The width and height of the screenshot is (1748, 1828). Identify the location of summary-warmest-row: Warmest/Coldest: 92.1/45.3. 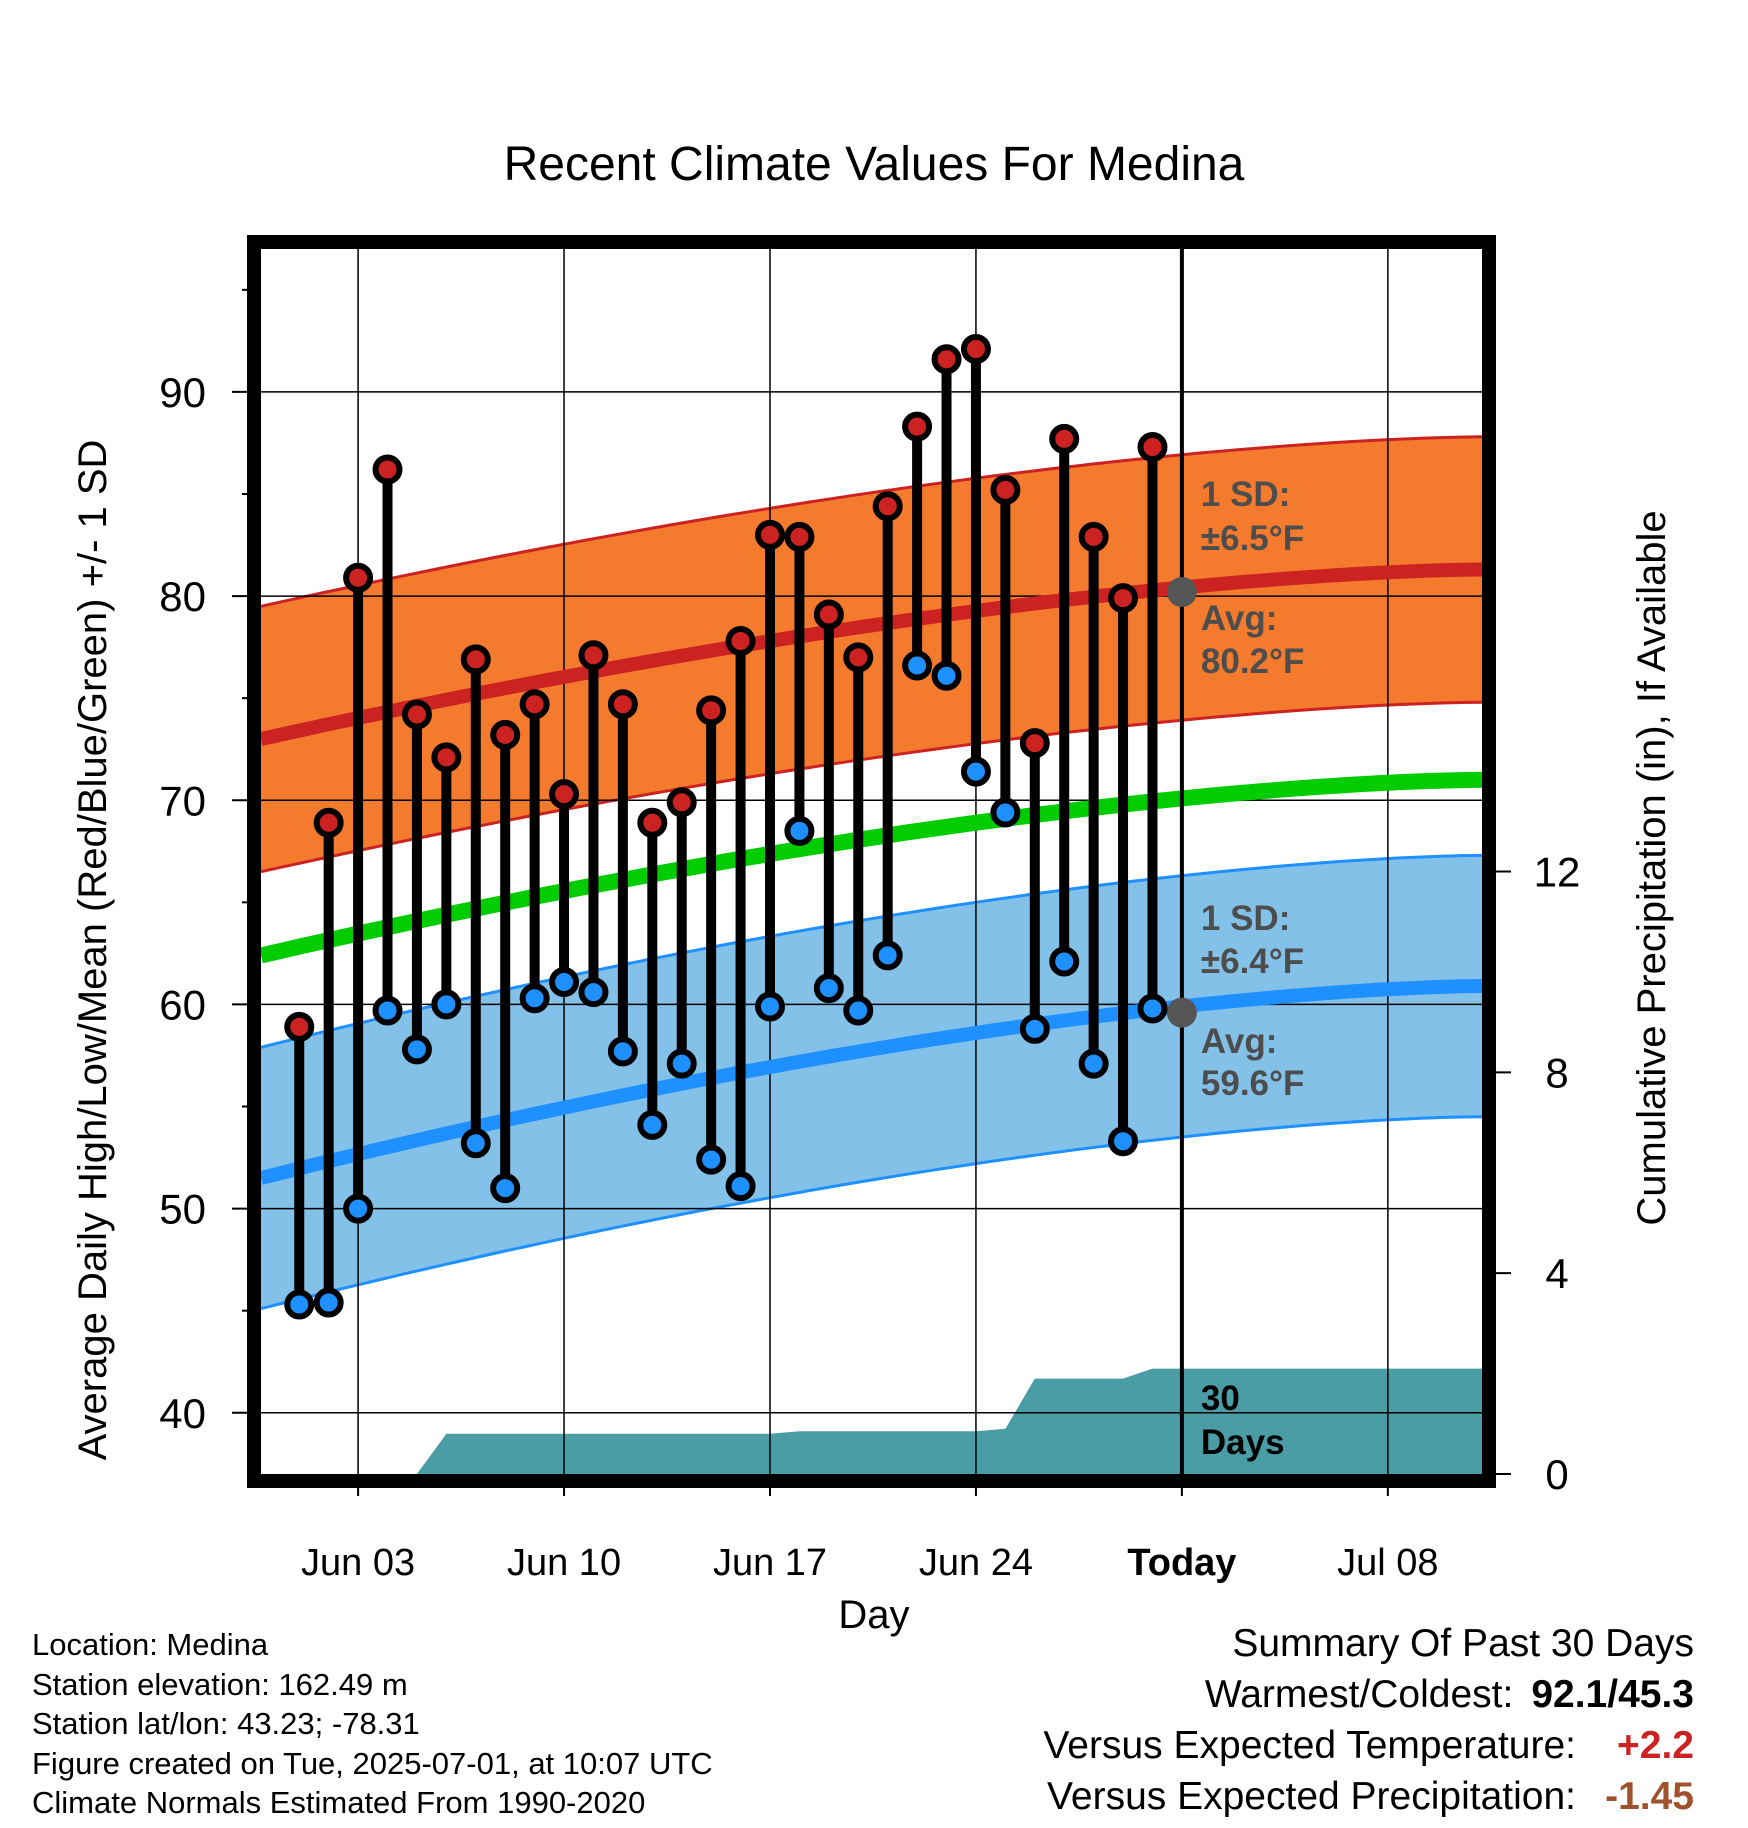
(1368, 1694).